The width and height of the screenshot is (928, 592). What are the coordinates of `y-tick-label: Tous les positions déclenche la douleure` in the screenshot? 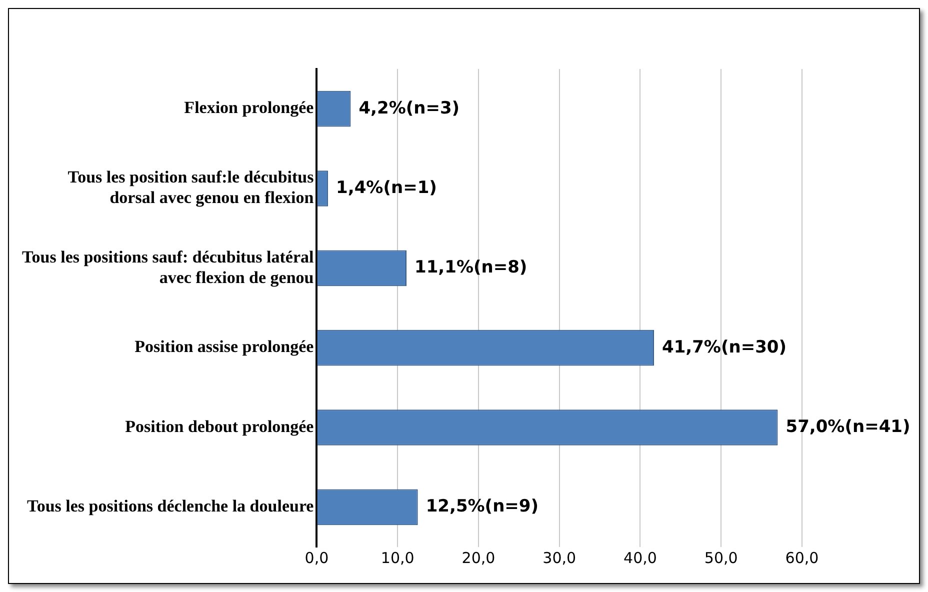 It's located at (170, 506).